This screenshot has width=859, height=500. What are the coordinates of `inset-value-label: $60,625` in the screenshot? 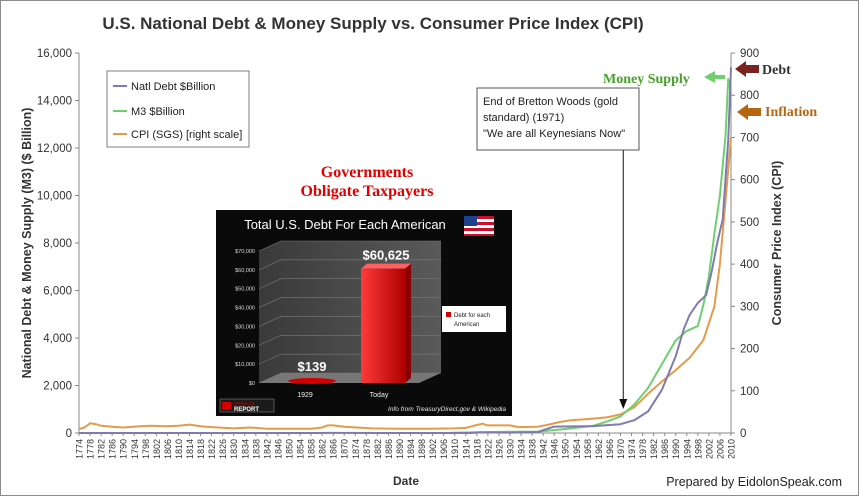 It's located at (386, 255).